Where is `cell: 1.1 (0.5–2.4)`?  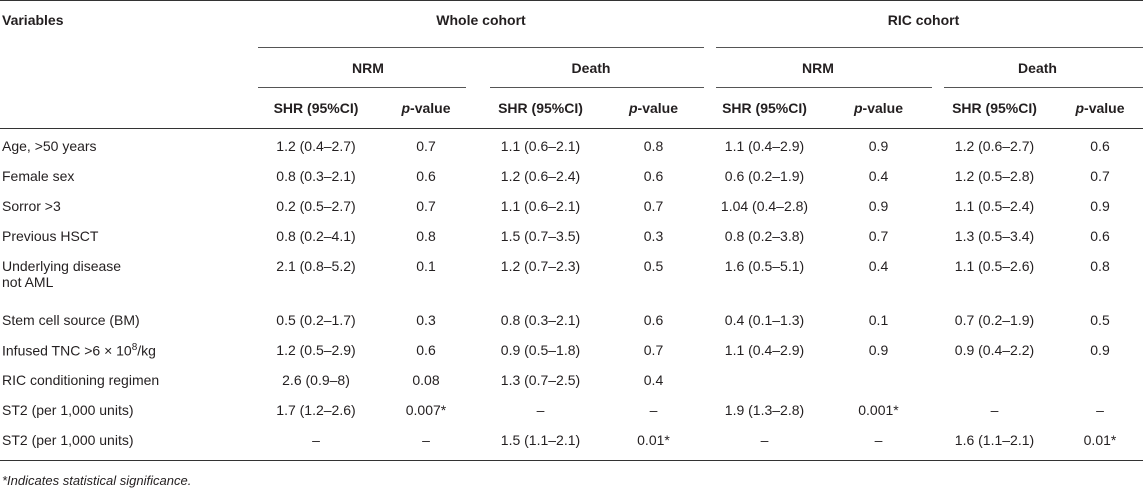
cell: 1.1 (0.5–2.4) is located at coordinates (994, 206).